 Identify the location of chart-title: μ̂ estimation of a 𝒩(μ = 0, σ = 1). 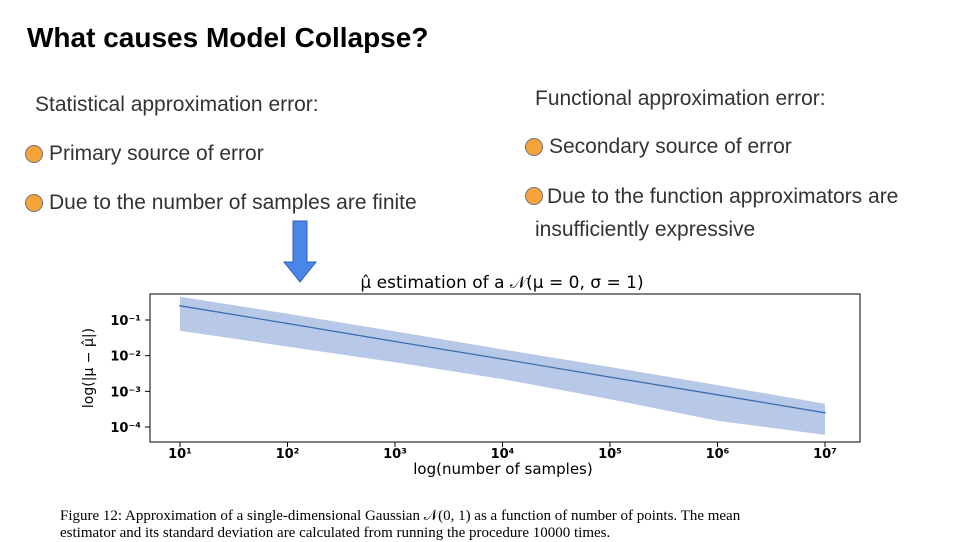
(501, 283).